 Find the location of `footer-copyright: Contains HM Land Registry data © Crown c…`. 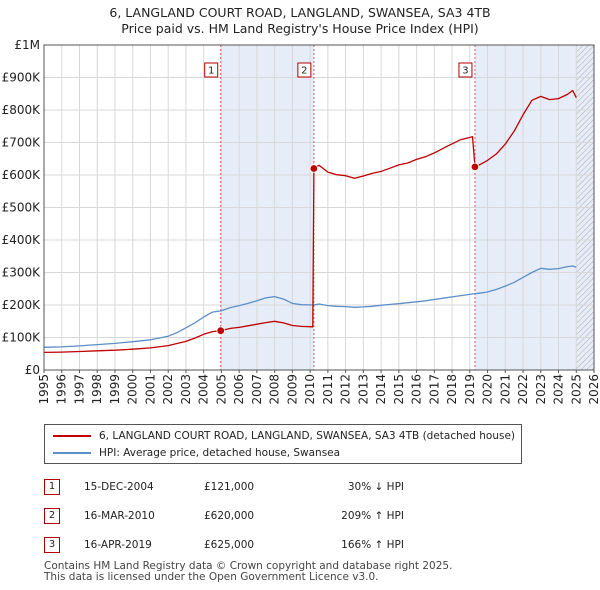

footer-copyright: Contains HM Land Registry data © Crown c… is located at coordinates (248, 566).